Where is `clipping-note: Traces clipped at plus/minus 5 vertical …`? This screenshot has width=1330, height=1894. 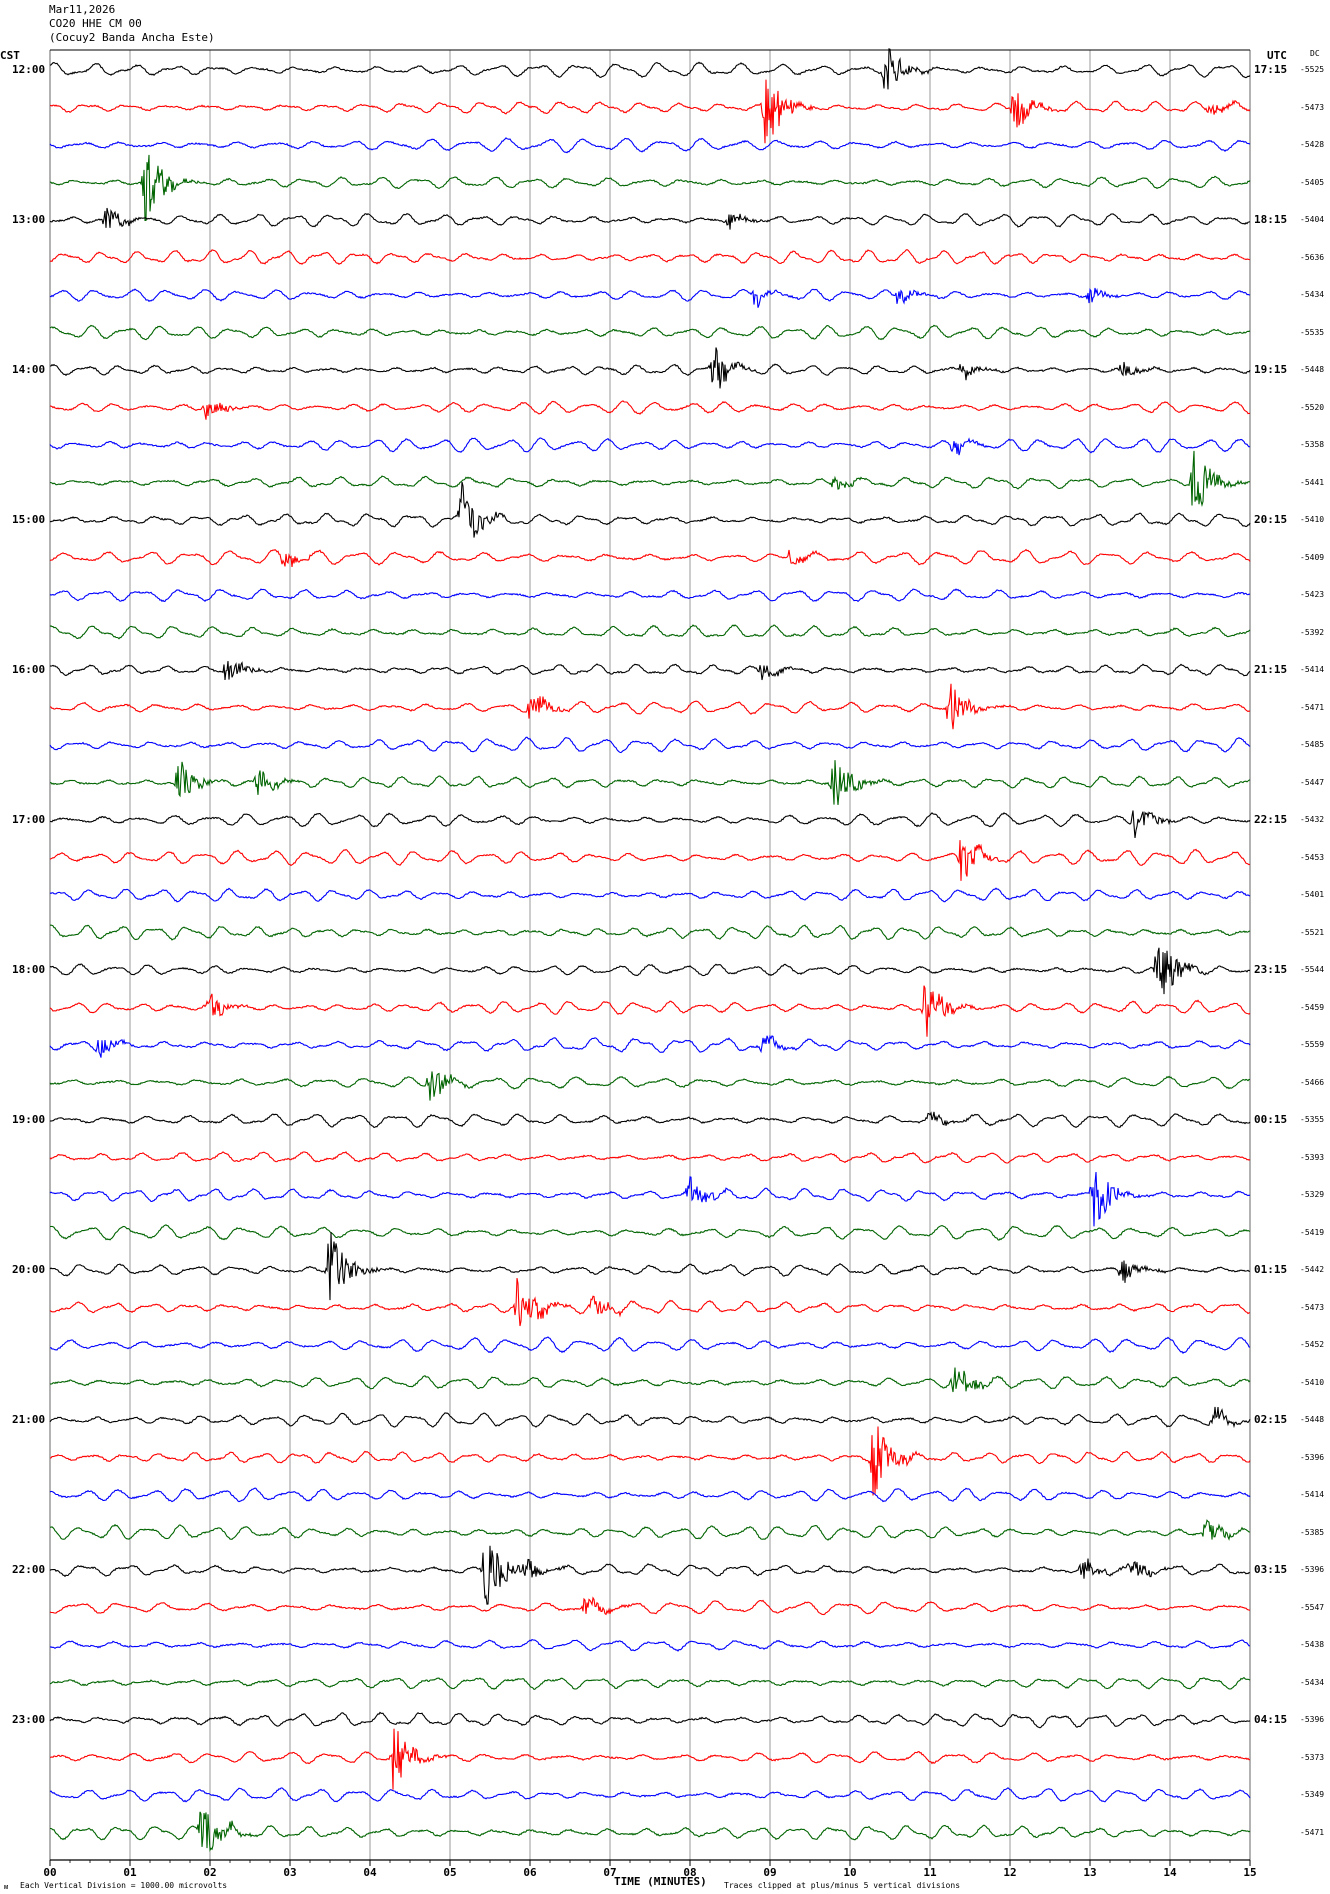
clipping-note: Traces clipped at plus/minus 5 vertical … is located at coordinates (842, 1885).